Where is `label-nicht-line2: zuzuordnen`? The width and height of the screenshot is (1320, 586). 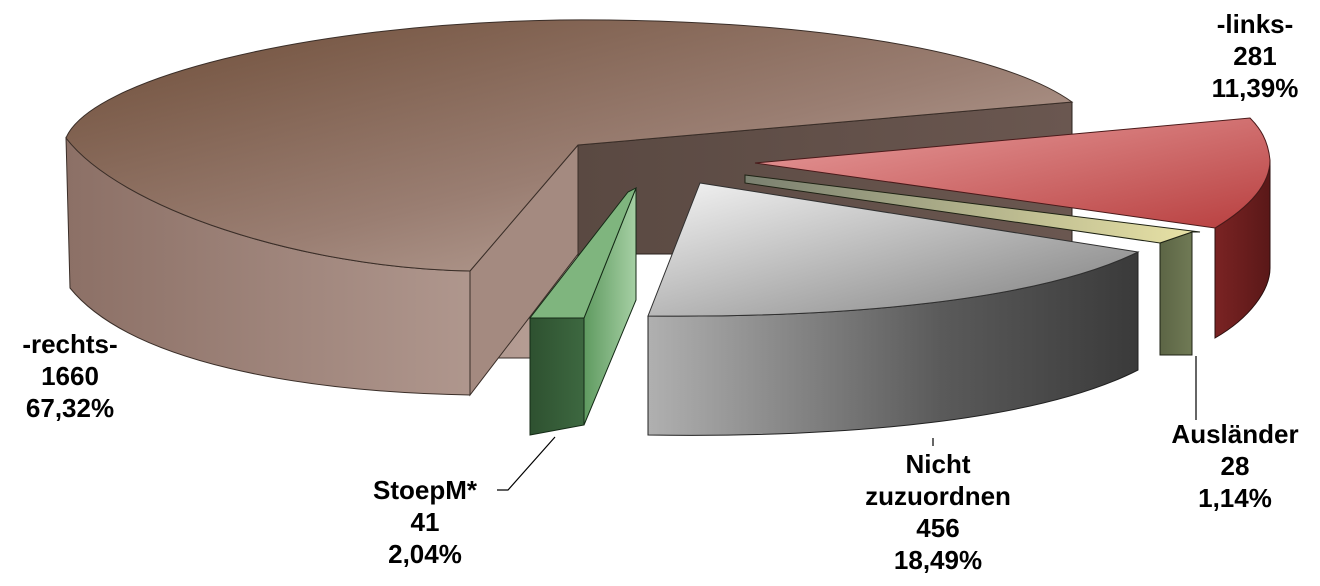 label-nicht-line2: zuzuordnen is located at coordinates (938, 496).